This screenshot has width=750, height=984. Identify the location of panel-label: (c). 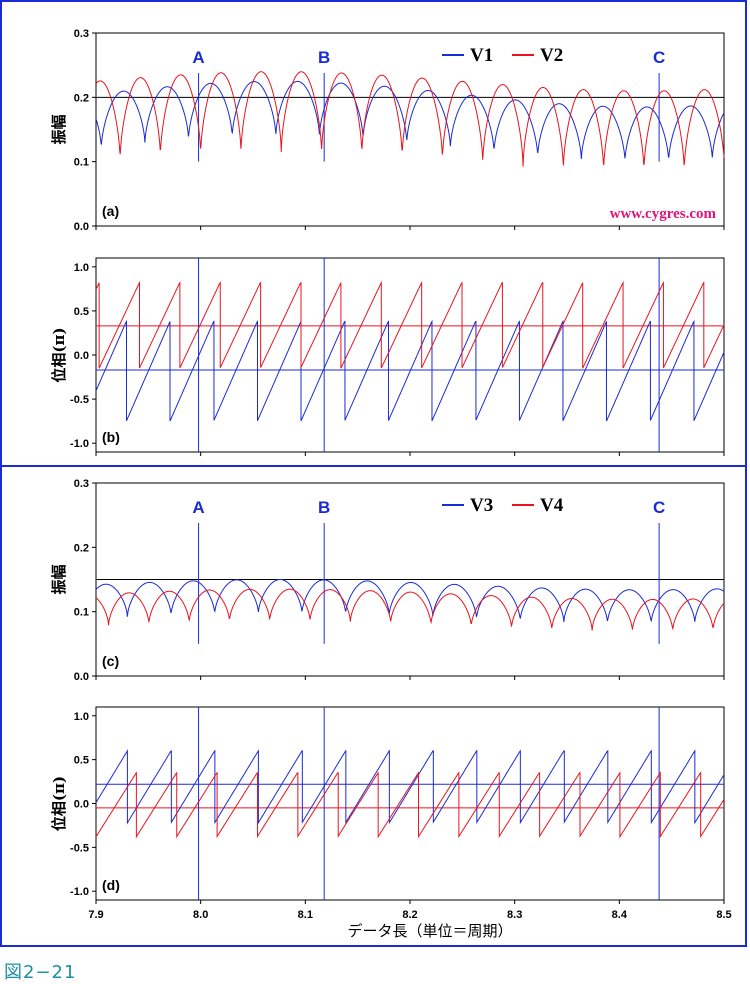
(110, 661).